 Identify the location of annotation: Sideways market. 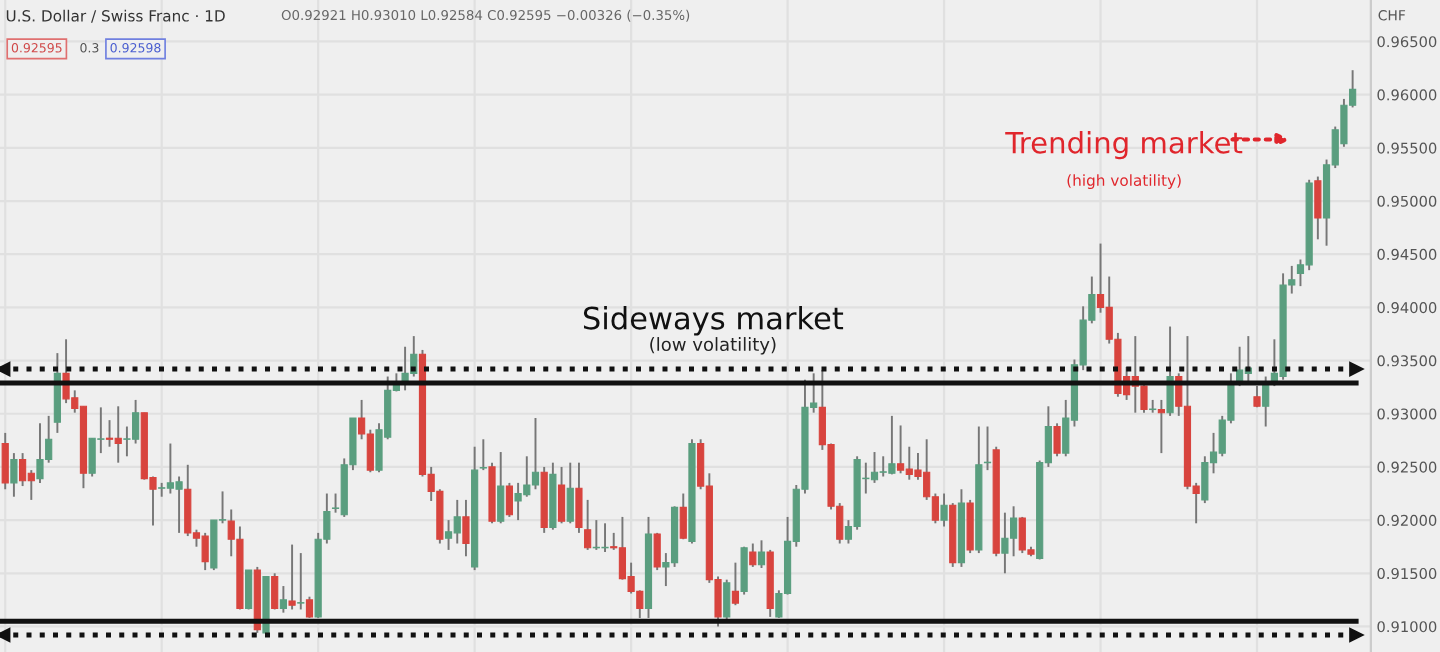
(713, 321).